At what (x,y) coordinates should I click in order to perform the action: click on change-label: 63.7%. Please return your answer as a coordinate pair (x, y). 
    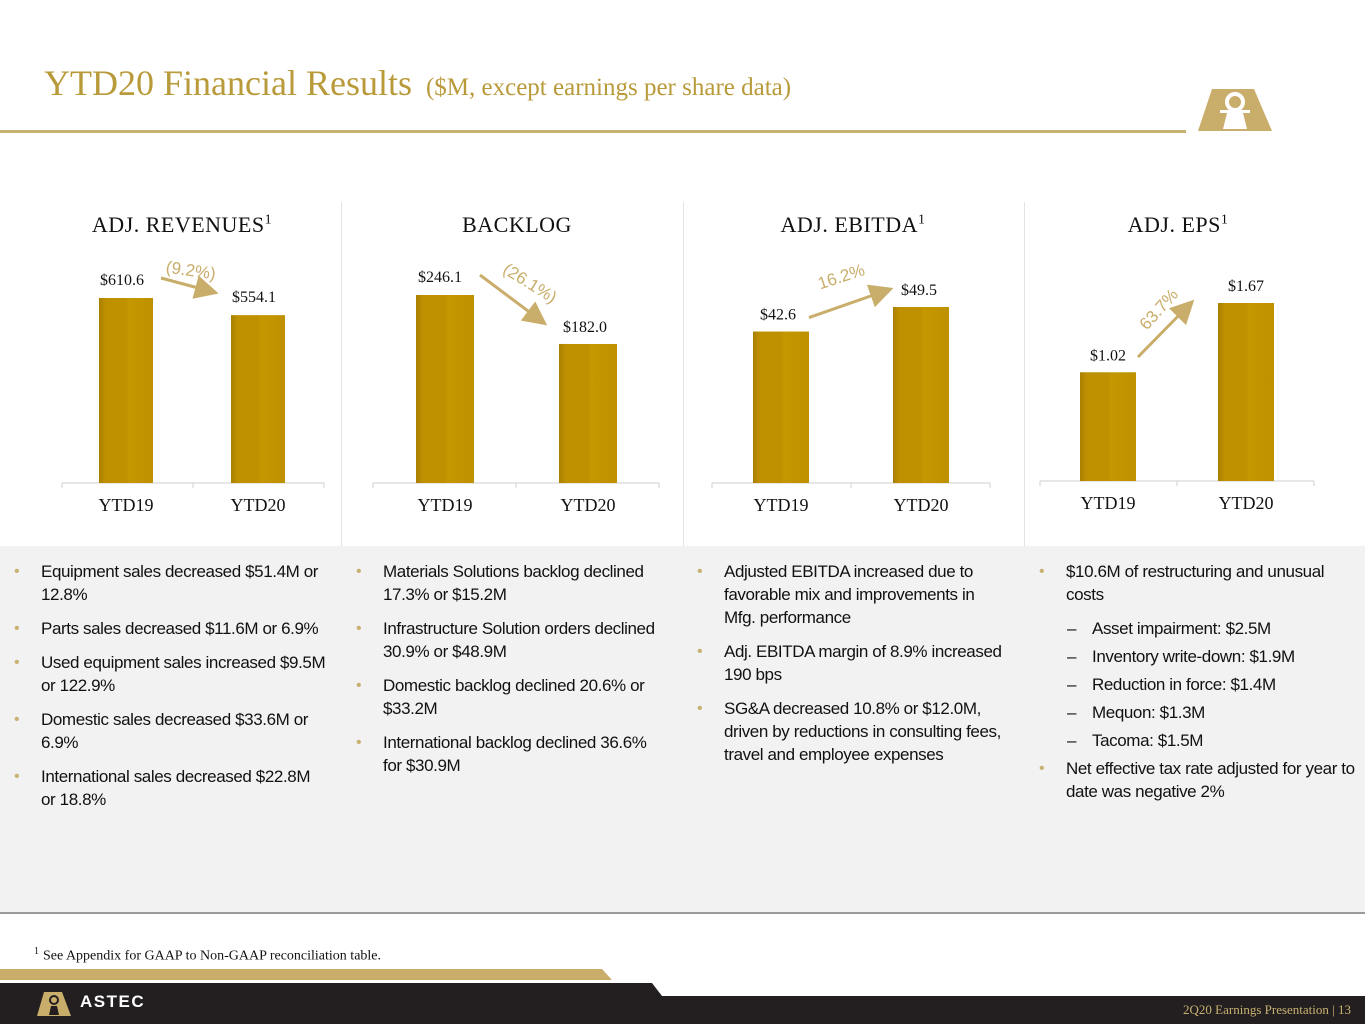
    Looking at the image, I should click on (1159, 309).